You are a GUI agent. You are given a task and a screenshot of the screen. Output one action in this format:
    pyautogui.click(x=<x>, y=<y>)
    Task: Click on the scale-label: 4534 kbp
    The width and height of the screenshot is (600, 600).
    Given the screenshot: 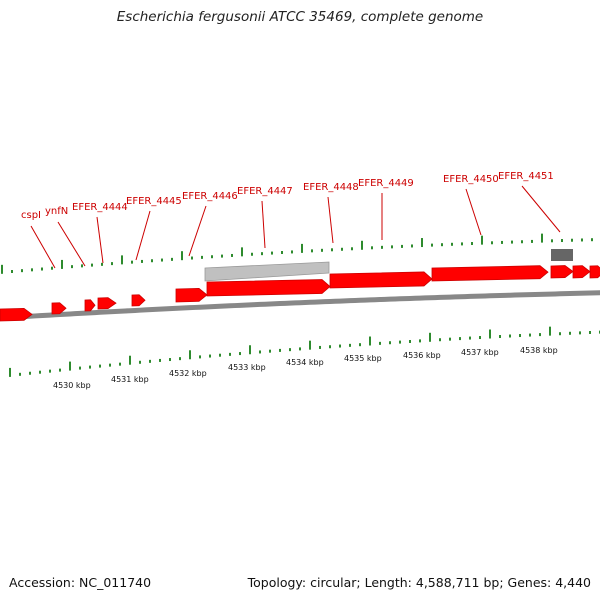 What is the action you would take?
    pyautogui.click(x=305, y=362)
    